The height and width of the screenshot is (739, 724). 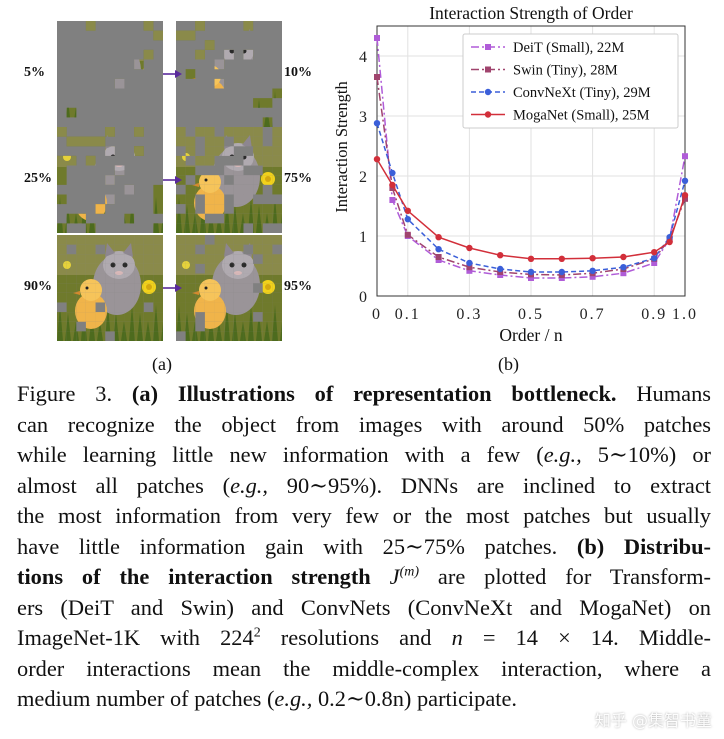 What do you see at coordinates (257, 633) in the screenshot?
I see `caption-segment: 2` at bounding box center [257, 633].